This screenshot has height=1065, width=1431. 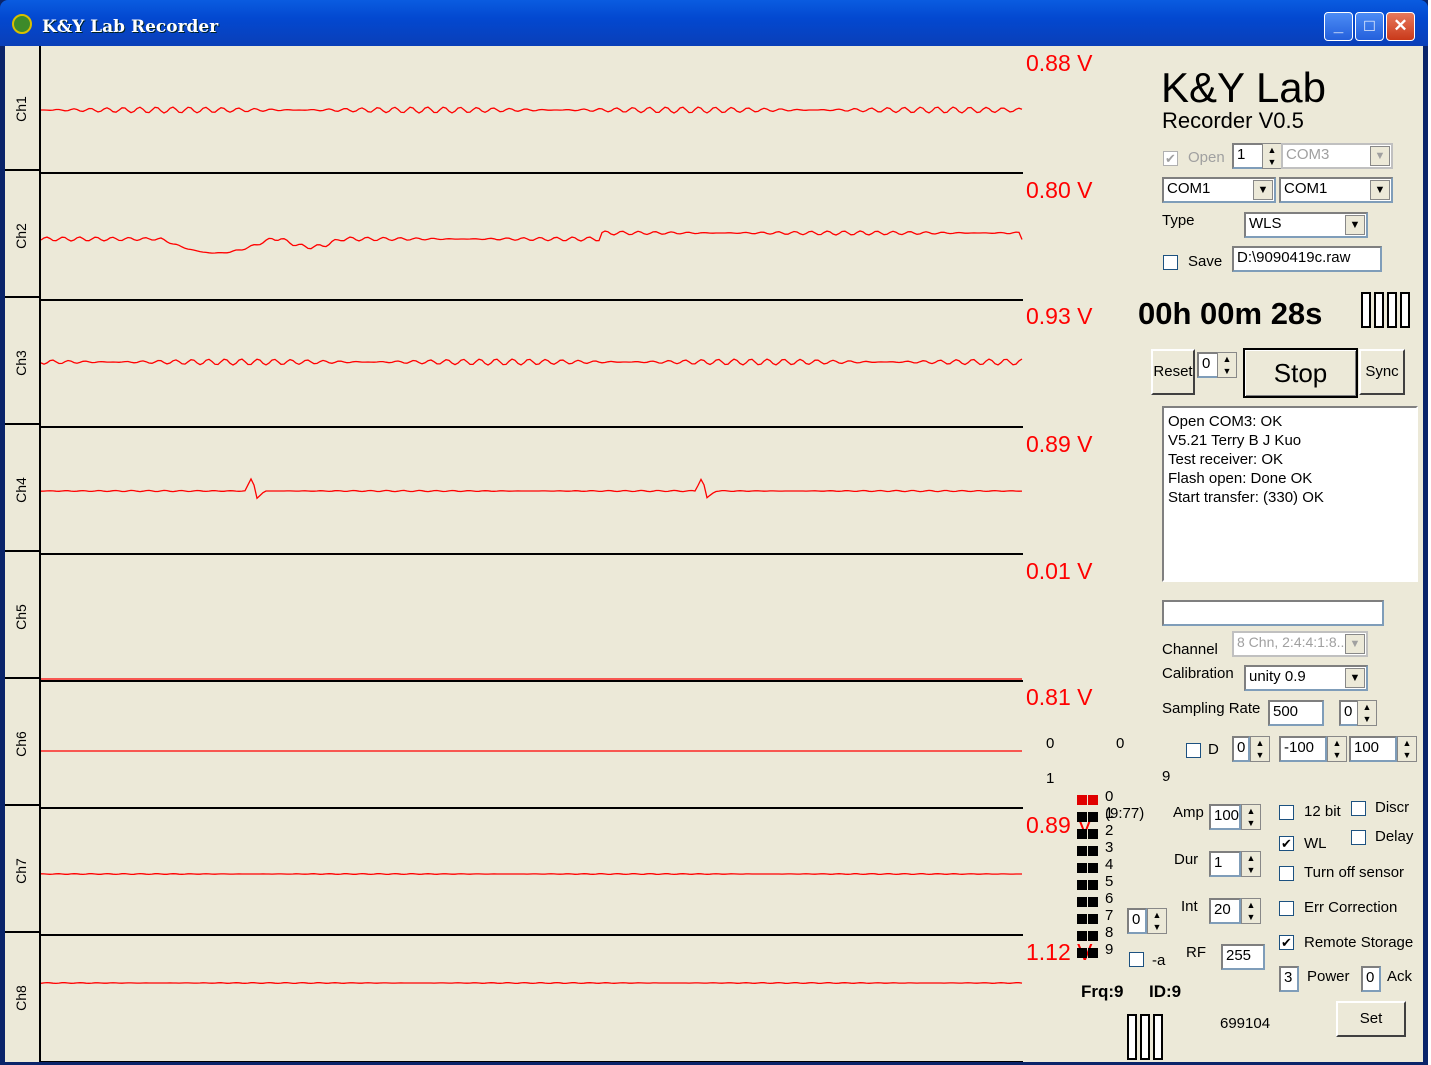 I want to click on dur-spinner: ▲ ▼, so click(x=1251, y=864).